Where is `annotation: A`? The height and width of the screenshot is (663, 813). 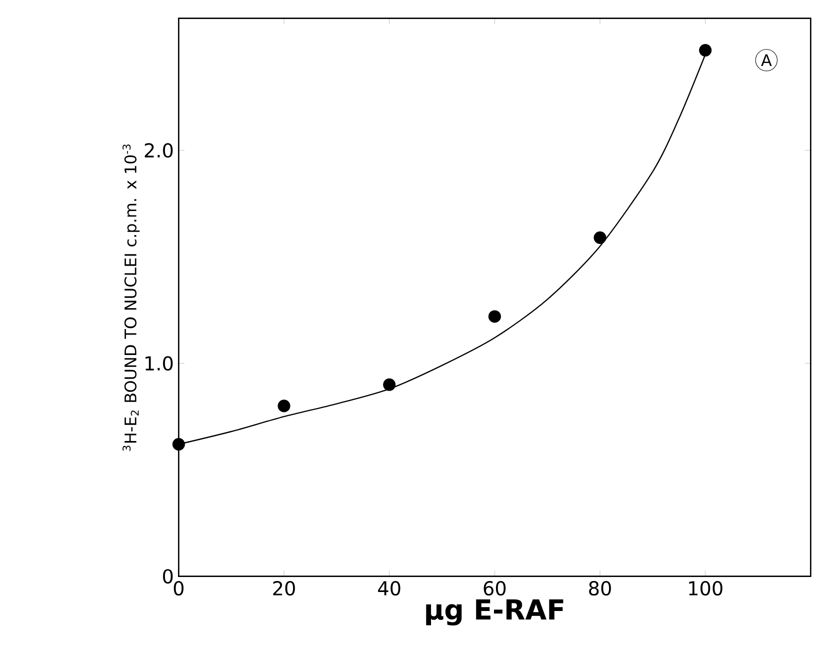 annotation: A is located at coordinates (766, 60).